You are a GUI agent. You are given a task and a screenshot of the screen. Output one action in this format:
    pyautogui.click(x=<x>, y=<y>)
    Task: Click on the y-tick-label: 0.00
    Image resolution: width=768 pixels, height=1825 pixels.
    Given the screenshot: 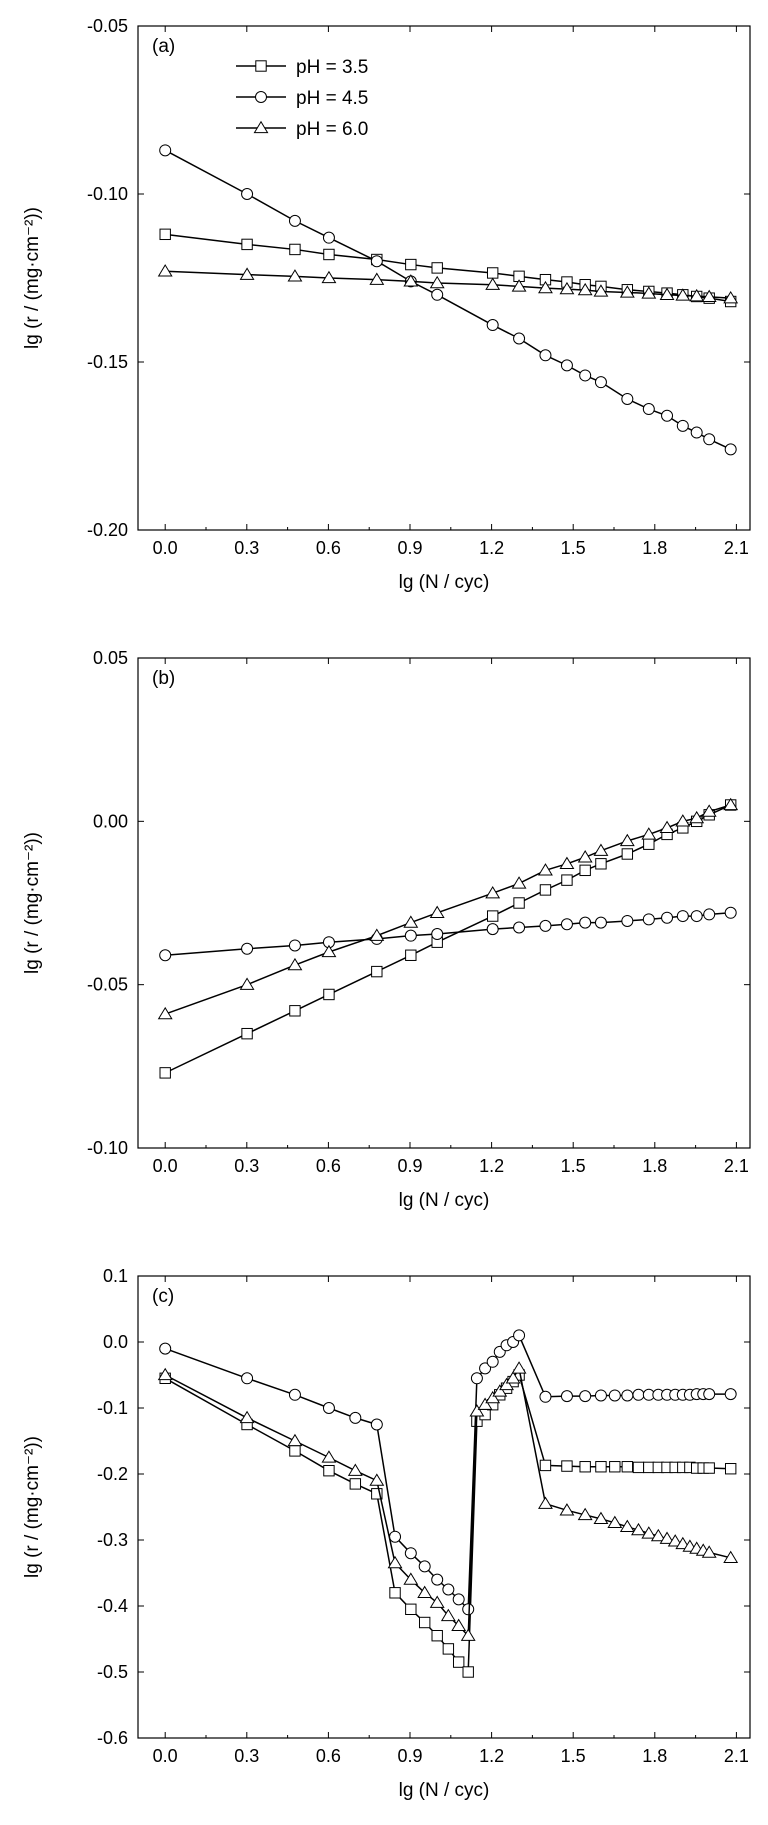 What is the action you would take?
    pyautogui.click(x=110, y=821)
    